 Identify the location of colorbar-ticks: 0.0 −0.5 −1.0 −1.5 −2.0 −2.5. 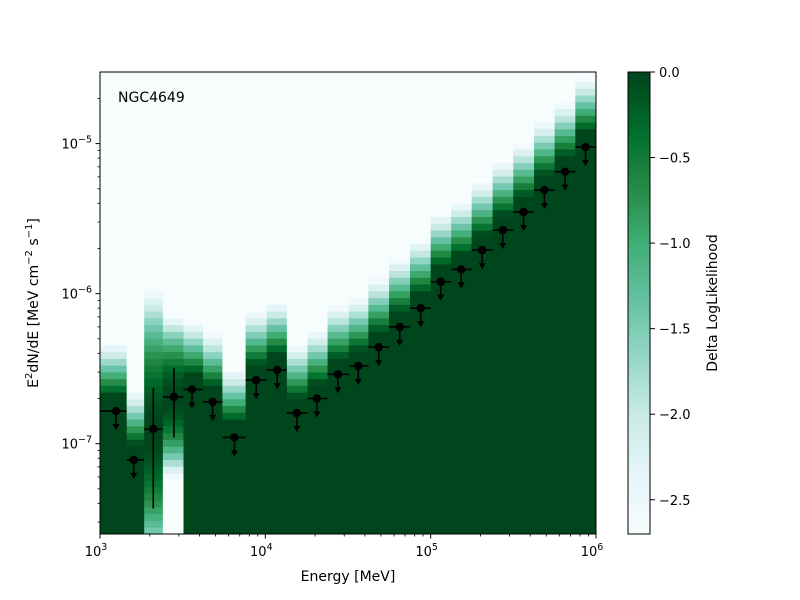
(670, 287).